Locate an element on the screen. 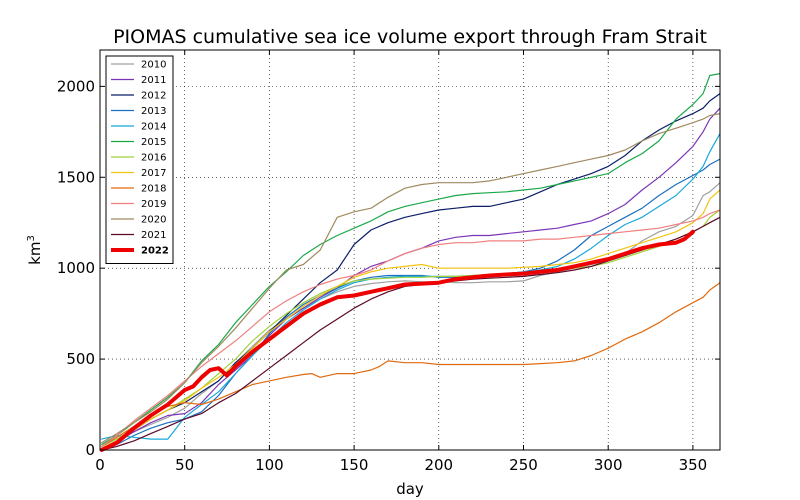  legend-box is located at coordinates (139, 159).